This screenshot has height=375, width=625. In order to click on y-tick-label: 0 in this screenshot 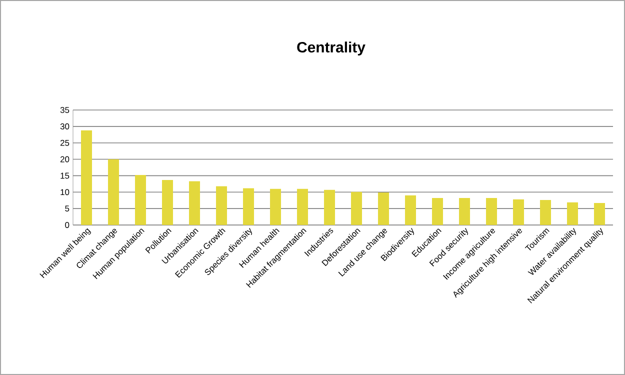, I will do `click(67, 225)`.